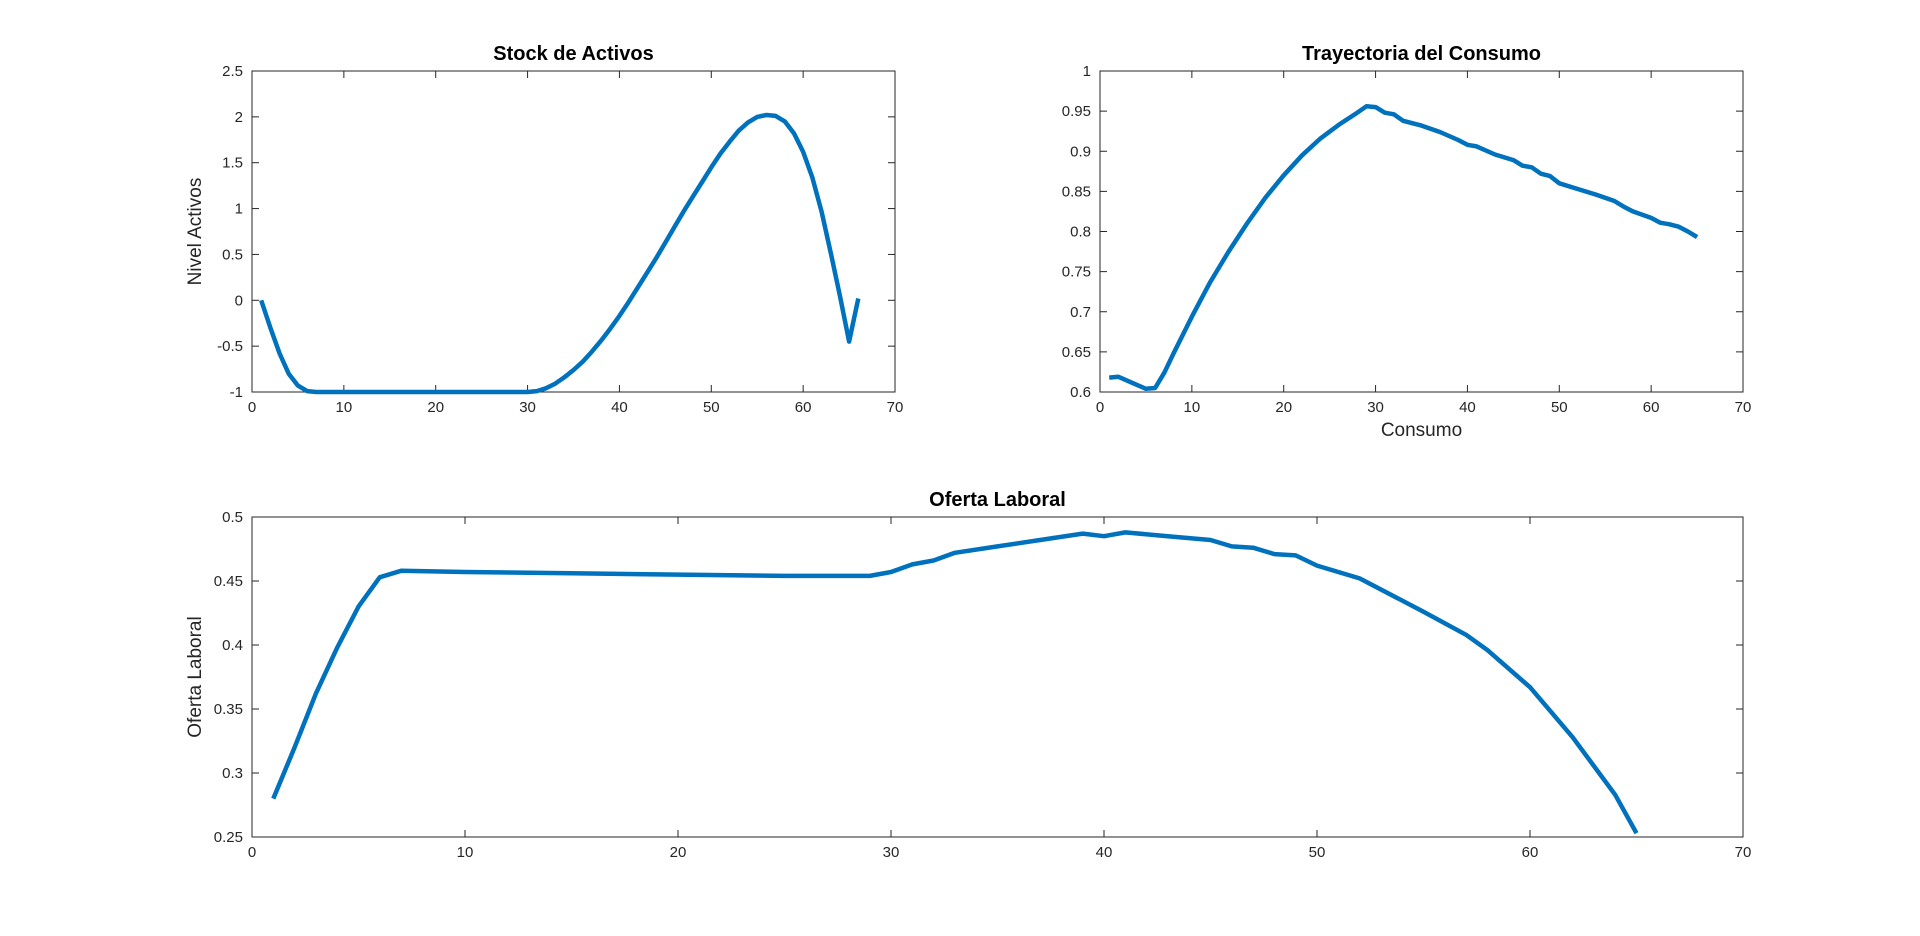  I want to click on y-tick-label: 0.6, so click(1080, 392).